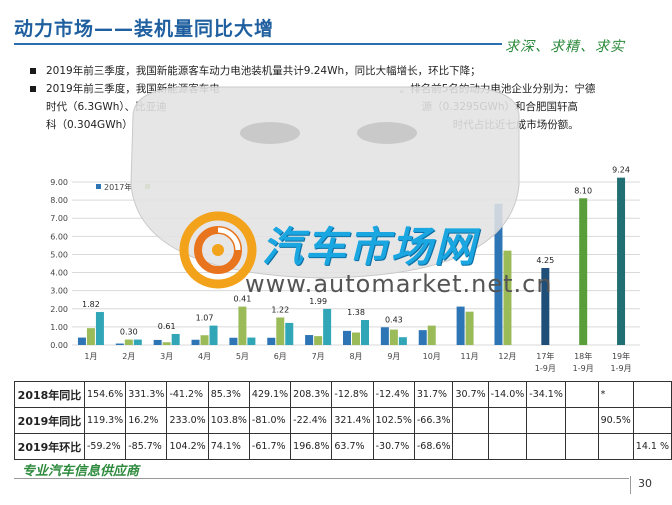  Describe the element at coordinates (565, 47) in the screenshot. I see `slogan: 求深、求精、求实` at that location.